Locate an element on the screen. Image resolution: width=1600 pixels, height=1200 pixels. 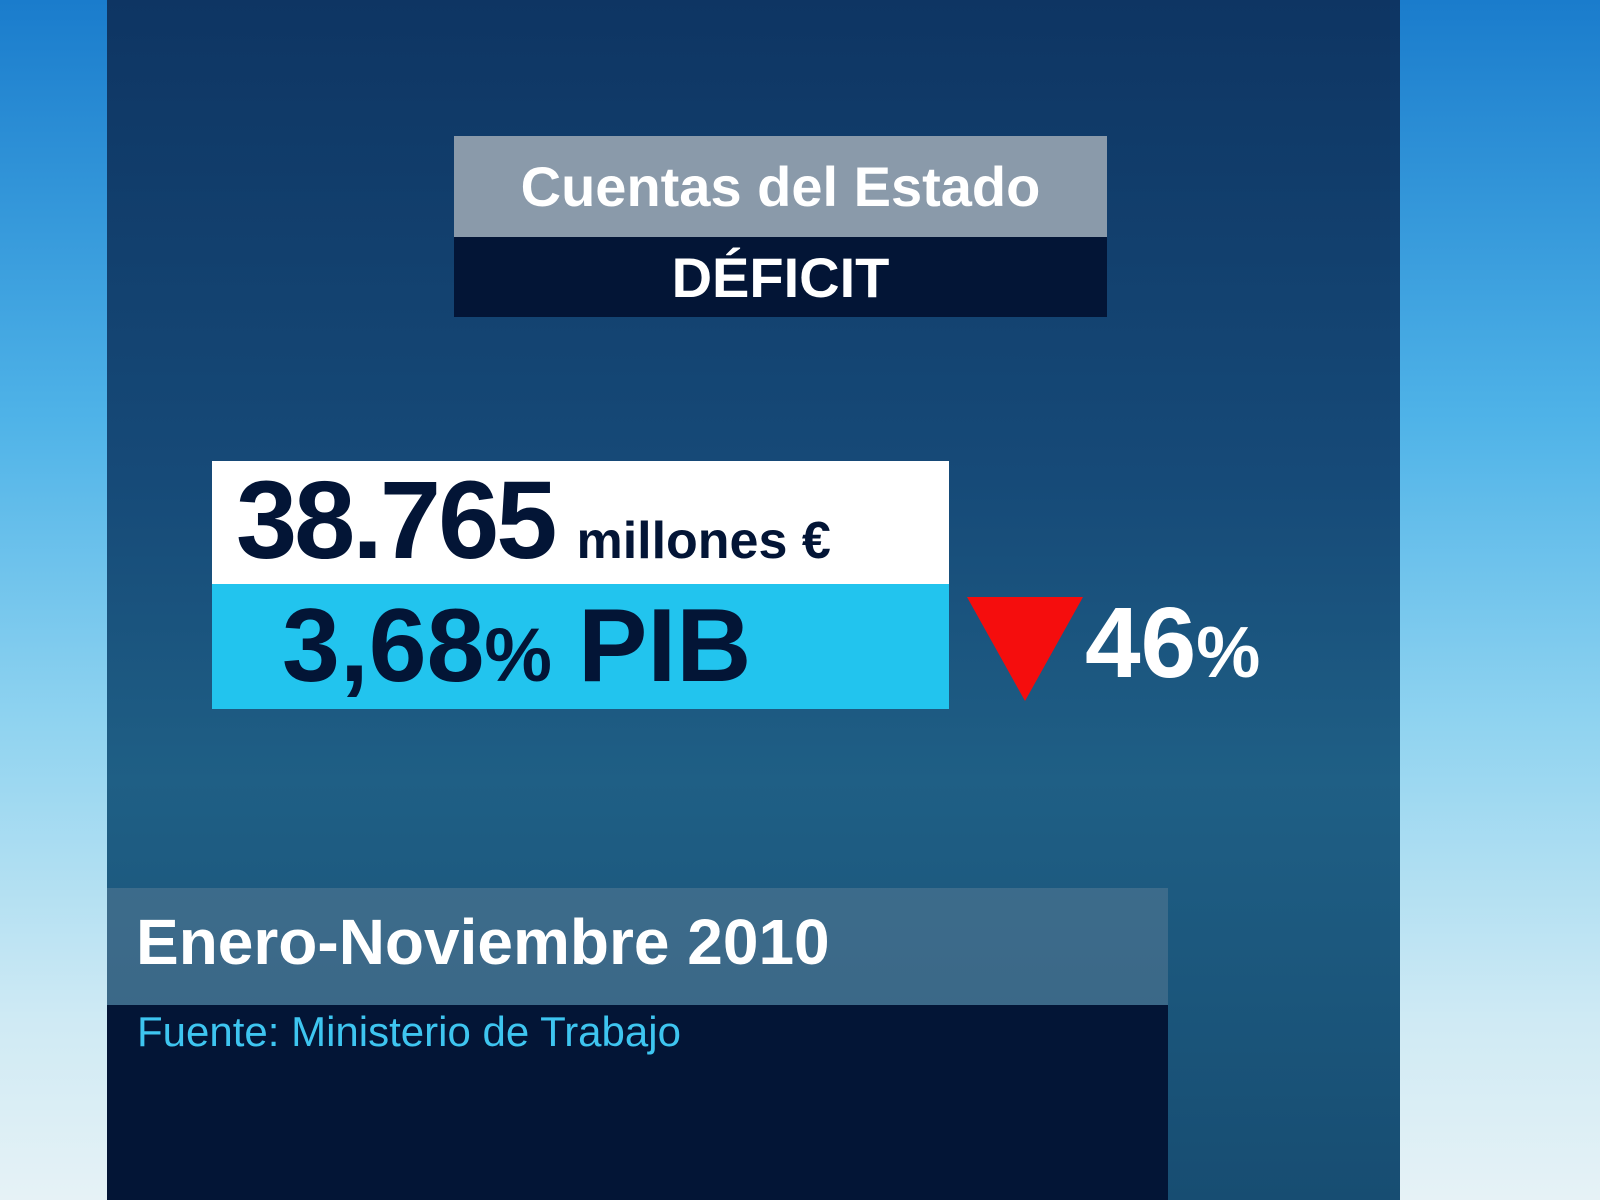
amount: 38.765 is located at coordinates (396, 520).